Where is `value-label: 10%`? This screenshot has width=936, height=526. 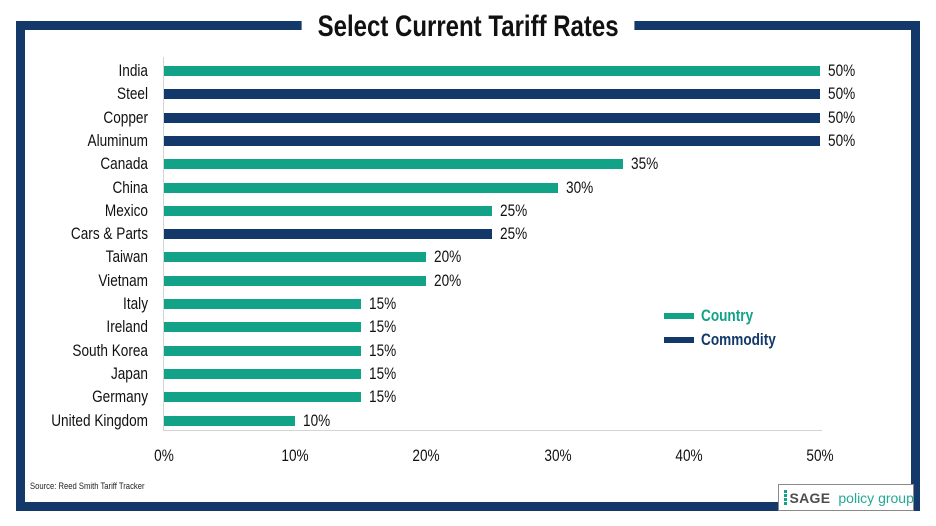
value-label: 10% is located at coordinates (317, 420).